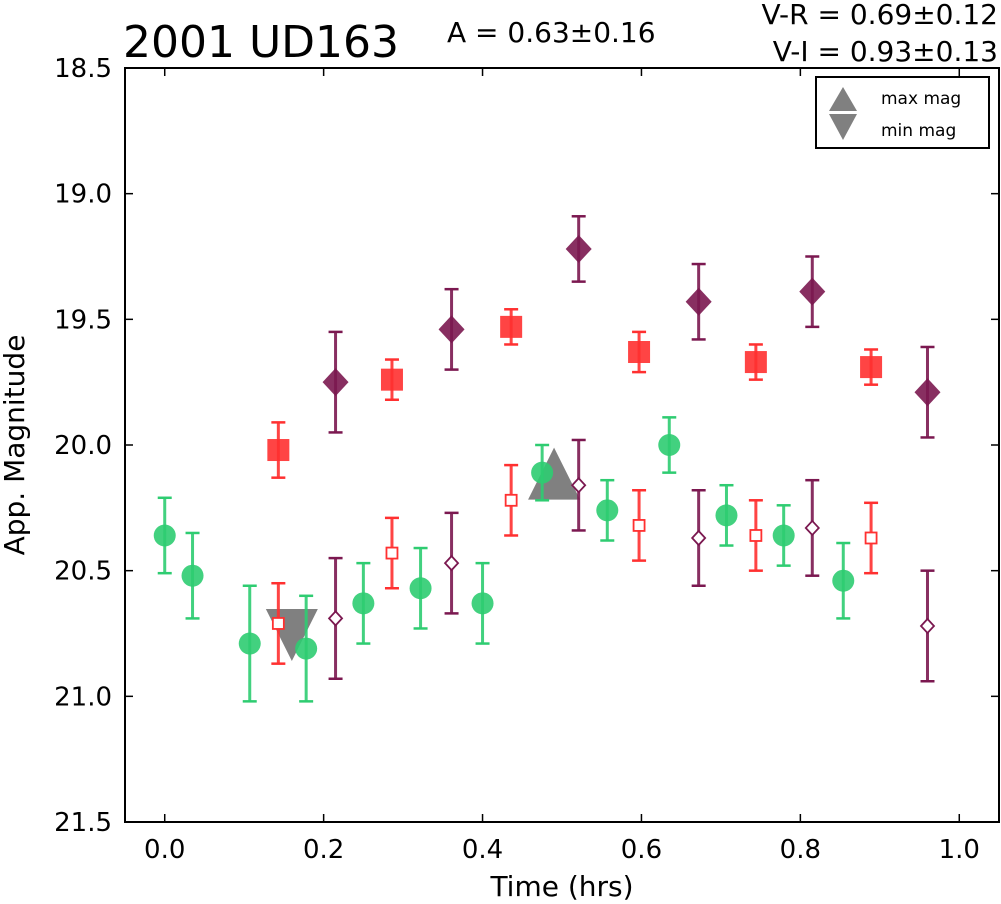  I want to click on x-axis-label: Time (hrs), so click(561, 886).